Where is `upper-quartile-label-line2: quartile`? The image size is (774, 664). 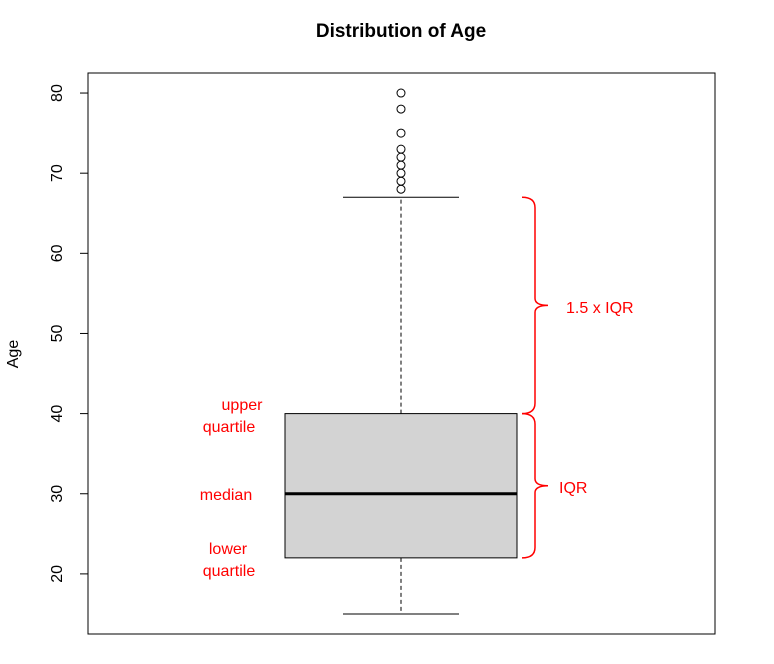
upper-quartile-label-line2: quartile is located at coordinates (229, 427).